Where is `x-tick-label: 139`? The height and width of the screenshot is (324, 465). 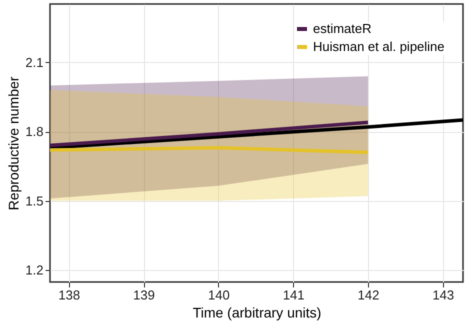 x-tick-label: 139 is located at coordinates (144, 295).